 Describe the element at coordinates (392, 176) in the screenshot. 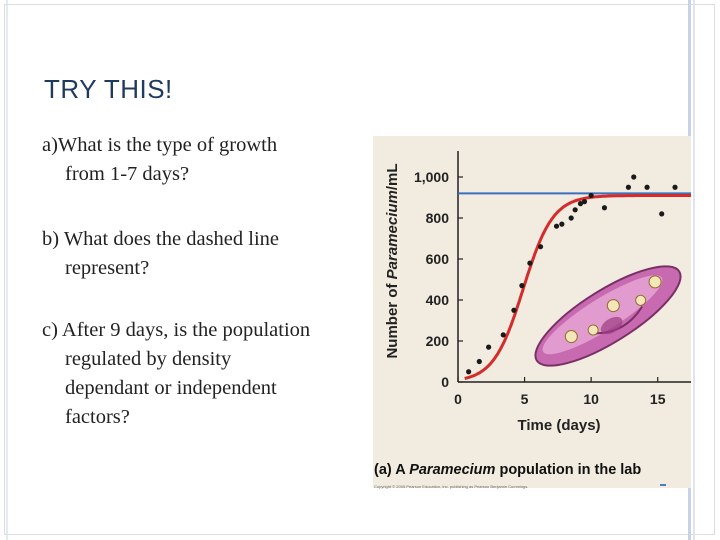

I see `y-axis-label-suffix: /mL` at that location.